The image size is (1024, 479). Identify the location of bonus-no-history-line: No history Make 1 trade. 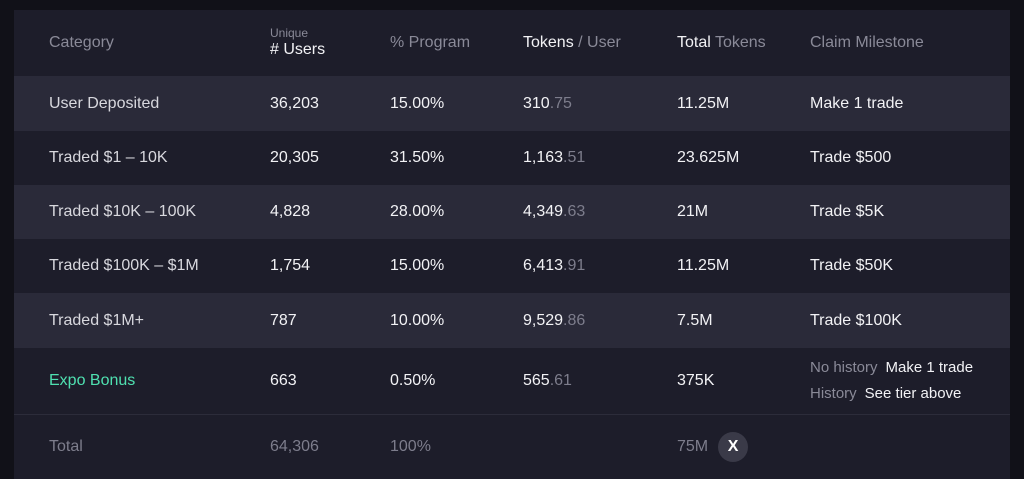
(891, 368).